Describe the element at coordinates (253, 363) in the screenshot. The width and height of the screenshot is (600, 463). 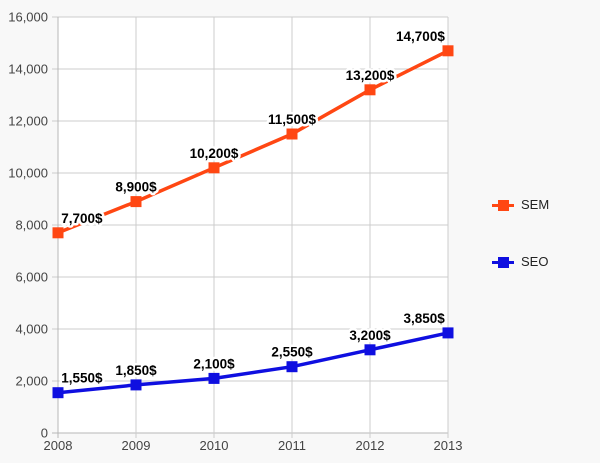
I see `seo-series-line` at that location.